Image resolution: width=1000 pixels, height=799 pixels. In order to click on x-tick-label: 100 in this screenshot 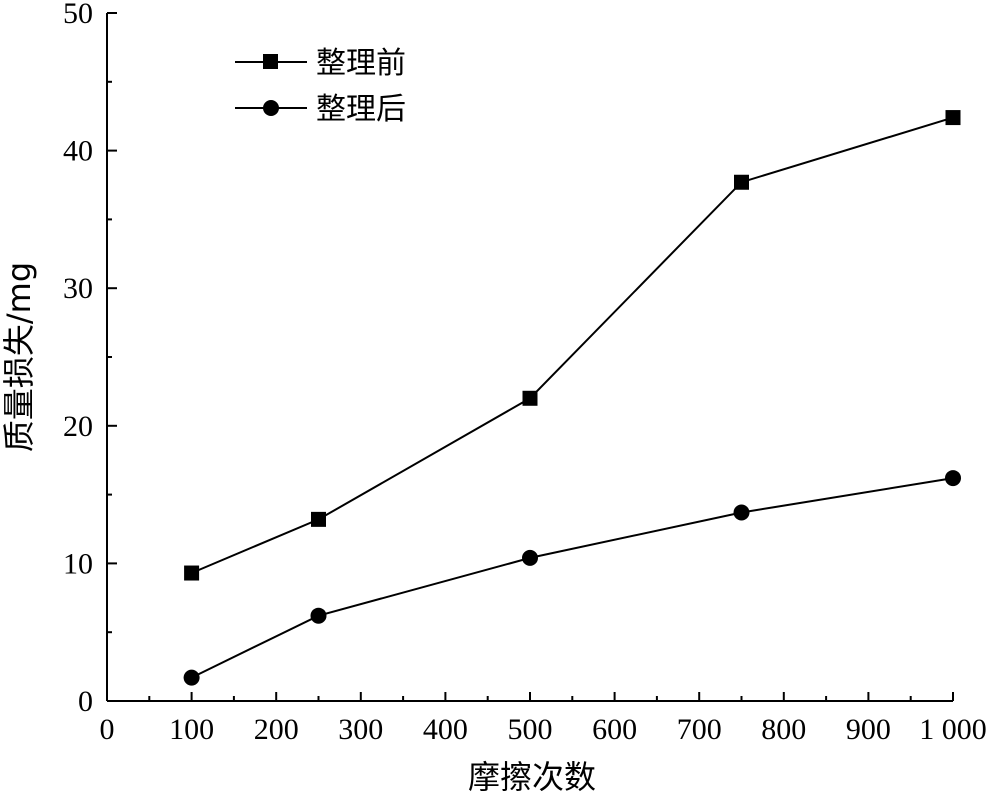, I will do `click(191, 729)`.